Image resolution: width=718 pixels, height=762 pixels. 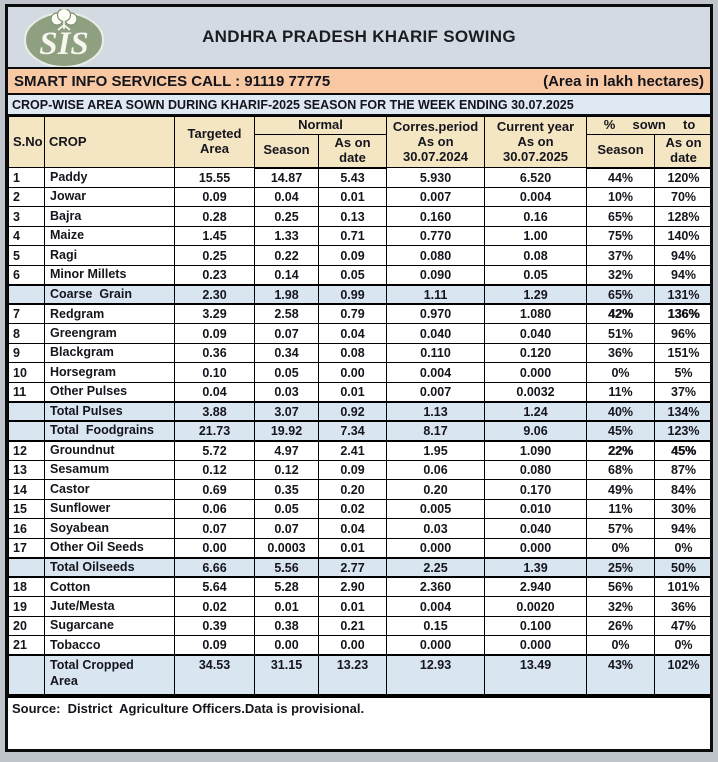 I want to click on cell-crop: Coarse Grain, so click(x=109, y=294).